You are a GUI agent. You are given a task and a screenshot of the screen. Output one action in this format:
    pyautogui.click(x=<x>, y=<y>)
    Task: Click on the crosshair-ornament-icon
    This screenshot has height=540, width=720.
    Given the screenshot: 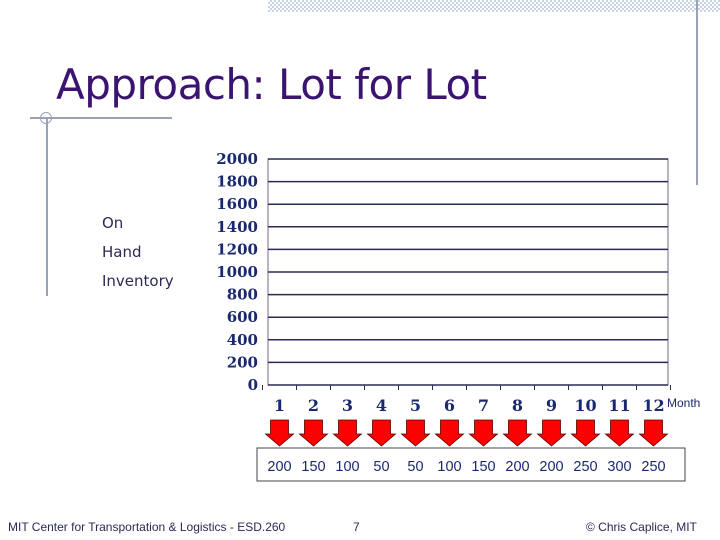 What is the action you would take?
    pyautogui.click(x=46, y=118)
    